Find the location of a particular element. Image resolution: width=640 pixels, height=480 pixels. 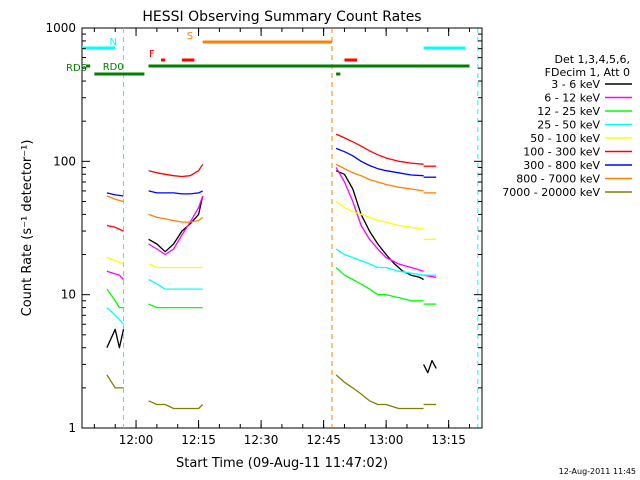

y-tick-label-2: 100 is located at coordinates (64, 161).